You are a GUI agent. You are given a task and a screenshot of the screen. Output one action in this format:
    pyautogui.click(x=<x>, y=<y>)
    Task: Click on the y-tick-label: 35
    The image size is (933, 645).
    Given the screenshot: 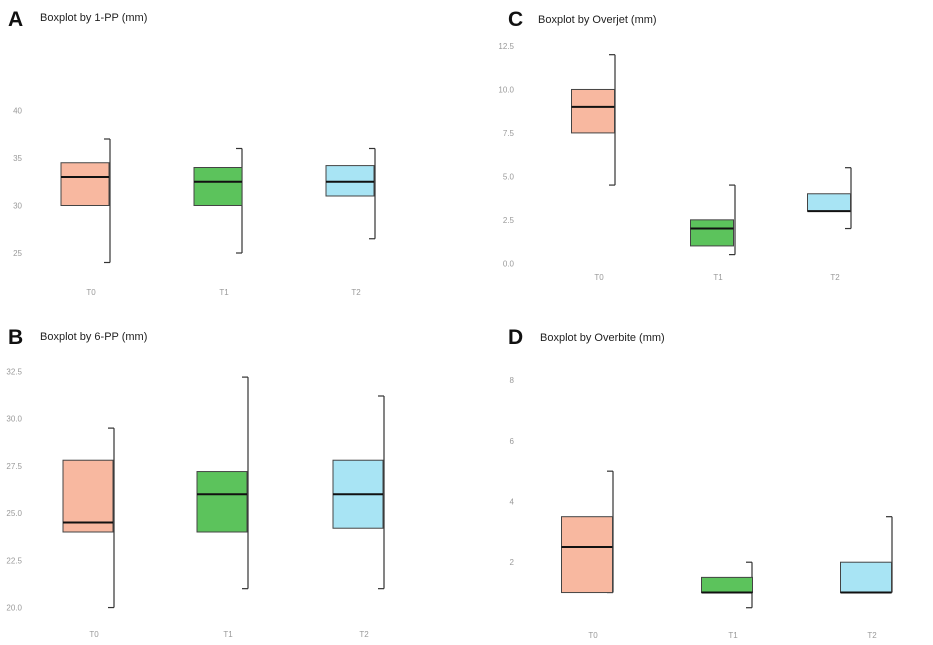 What is the action you would take?
    pyautogui.click(x=17, y=158)
    